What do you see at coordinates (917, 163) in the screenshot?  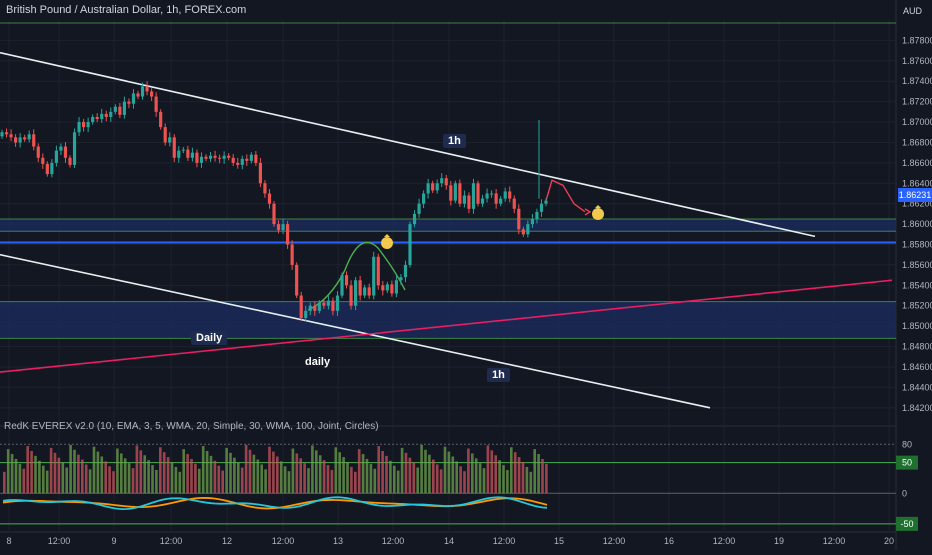 I see `price-tick-label: 1.86600` at bounding box center [917, 163].